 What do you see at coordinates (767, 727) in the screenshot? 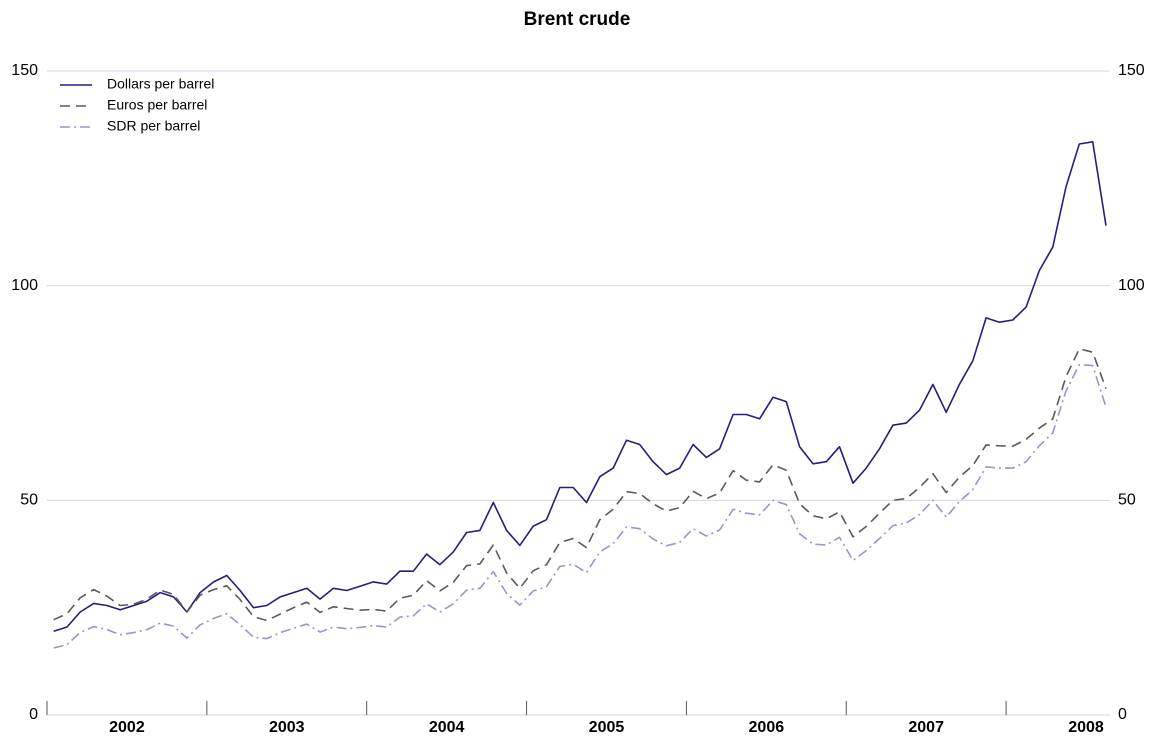
I see `x-tick-label: 2006` at bounding box center [767, 727].